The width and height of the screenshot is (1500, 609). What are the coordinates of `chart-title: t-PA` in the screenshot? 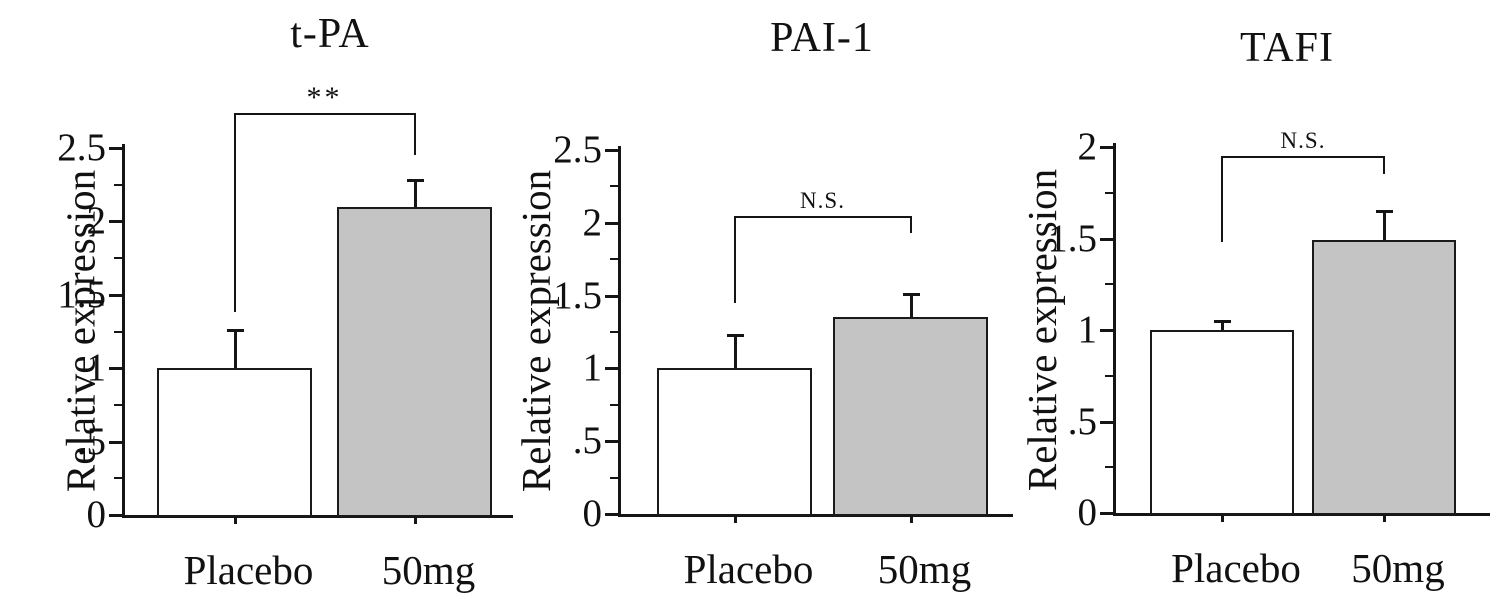 It's located at (330, 34).